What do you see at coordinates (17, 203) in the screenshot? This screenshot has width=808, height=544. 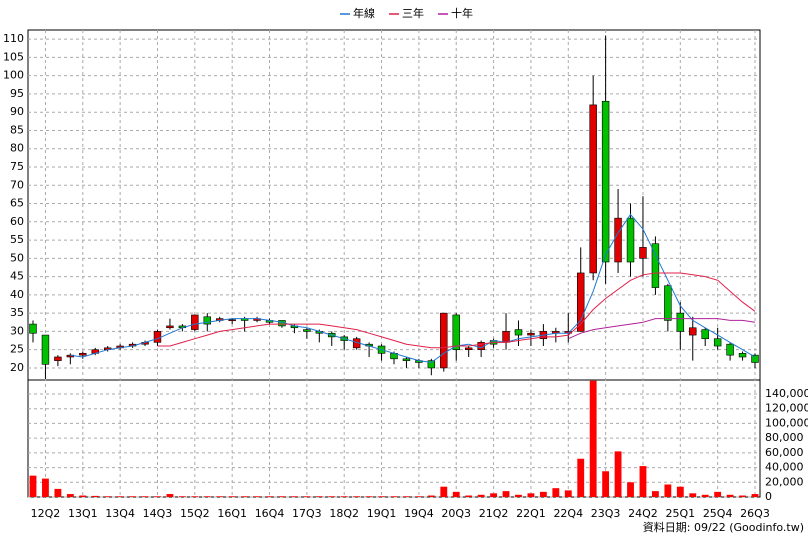 I see `y-tick-label: 65` at bounding box center [17, 203].